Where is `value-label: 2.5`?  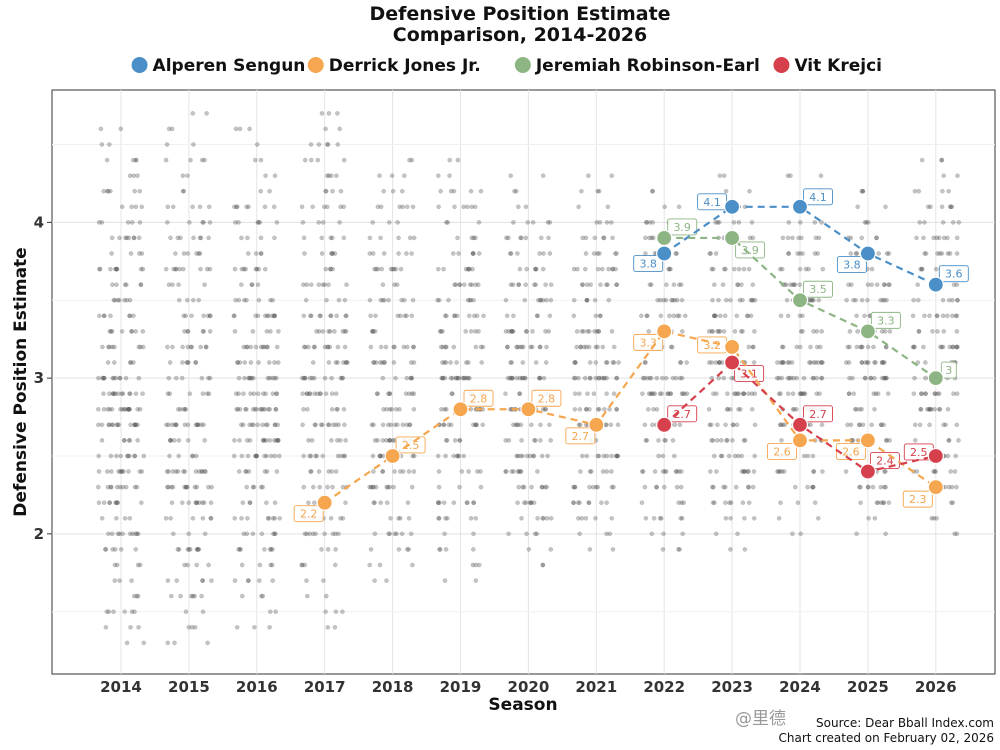 value-label: 2.5 is located at coordinates (410, 445).